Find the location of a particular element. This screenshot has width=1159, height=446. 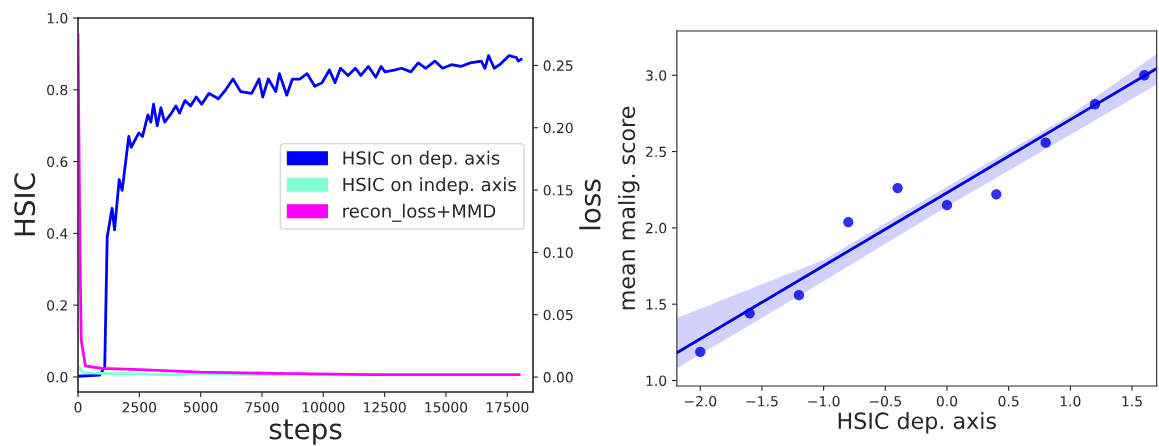

x-tick-label: 0.0 is located at coordinates (947, 401).